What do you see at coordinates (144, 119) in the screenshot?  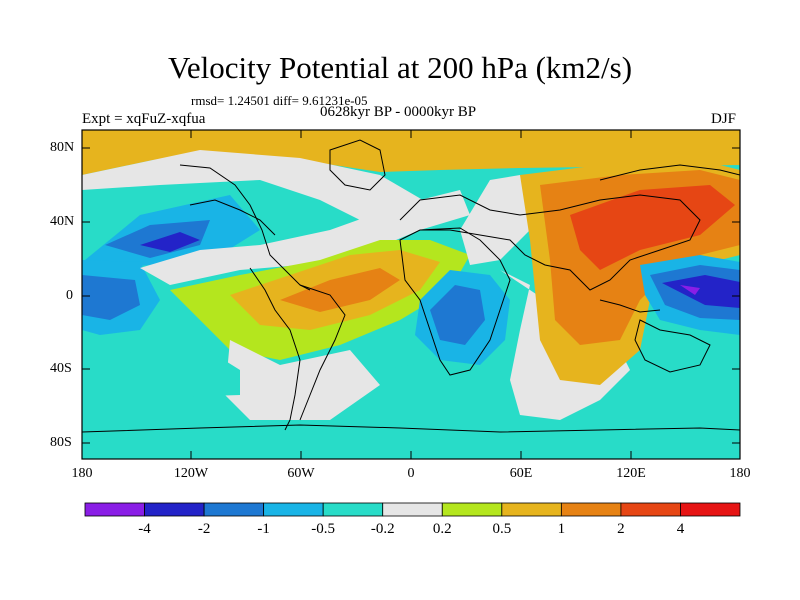 I see `experiment-label: Expt = xqFuZ-xqfua` at bounding box center [144, 119].